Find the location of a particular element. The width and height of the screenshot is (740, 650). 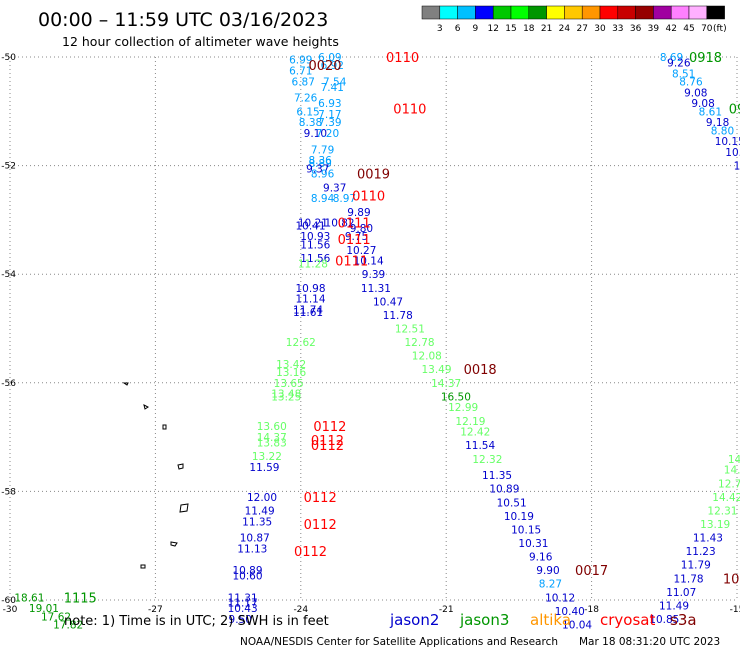

wave-height-label: 10.12 is located at coordinates (560, 598).